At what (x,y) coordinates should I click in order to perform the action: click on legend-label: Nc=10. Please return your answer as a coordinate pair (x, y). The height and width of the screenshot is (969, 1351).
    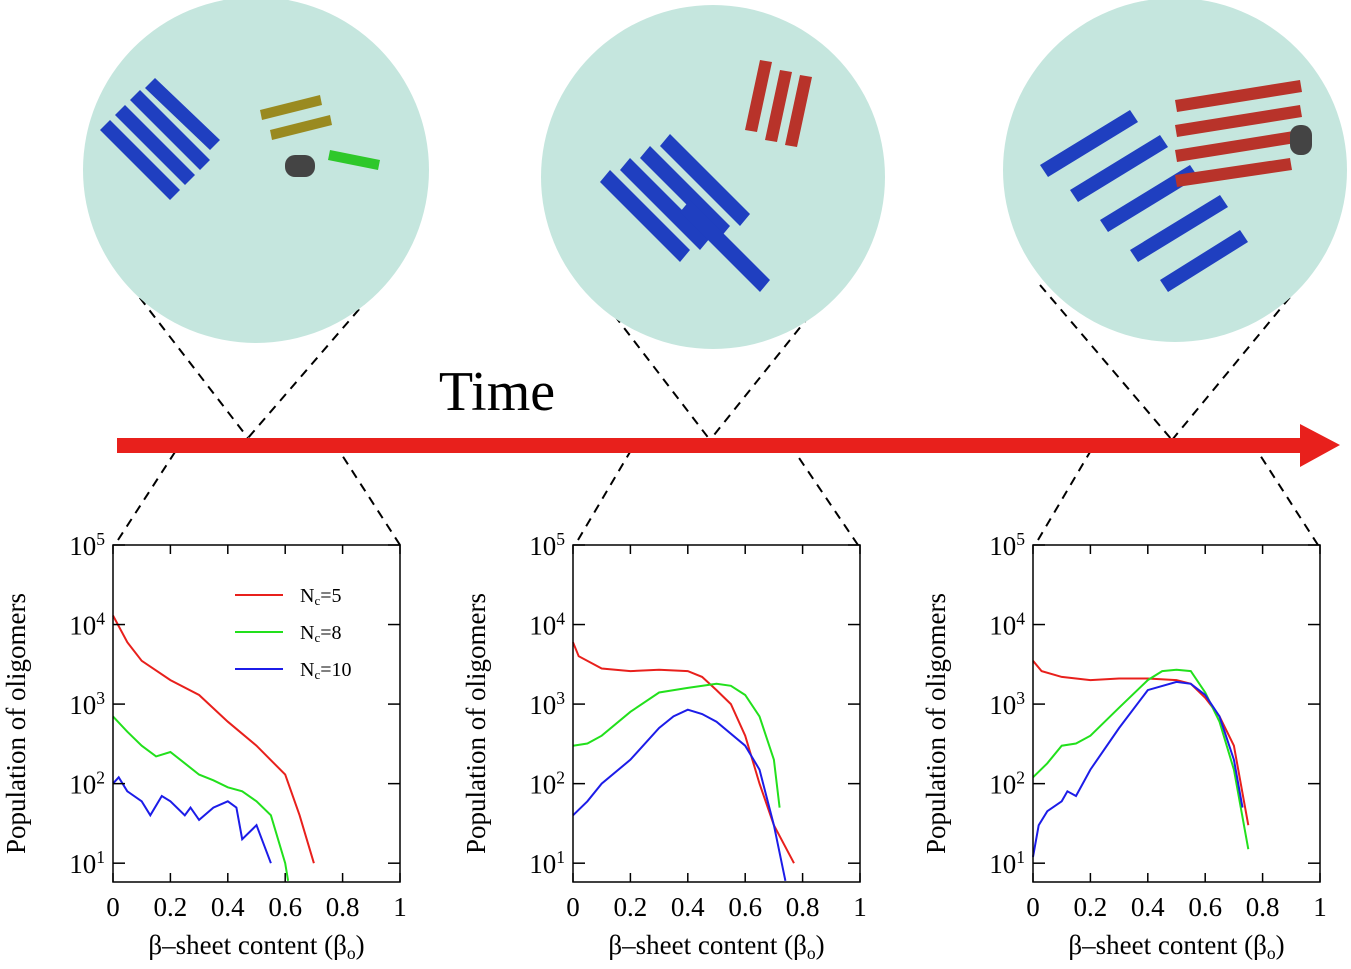
    Looking at the image, I should click on (326, 670).